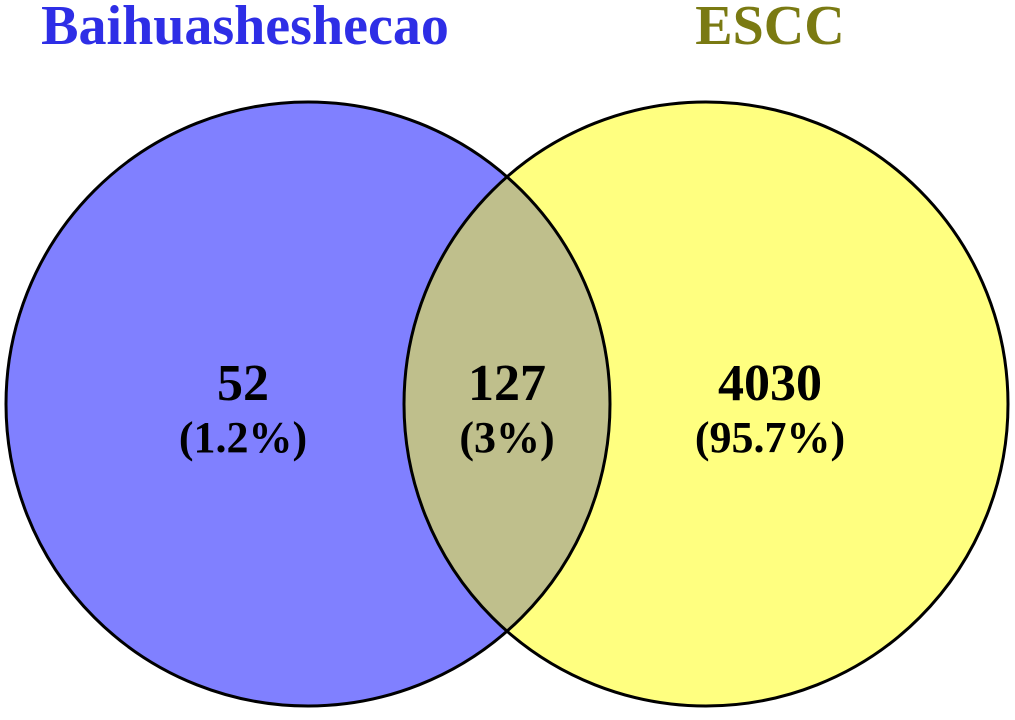 The image size is (1015, 720). What do you see at coordinates (243, 437) in the screenshot?
I see `percent-left-only: (1.2%)` at bounding box center [243, 437].